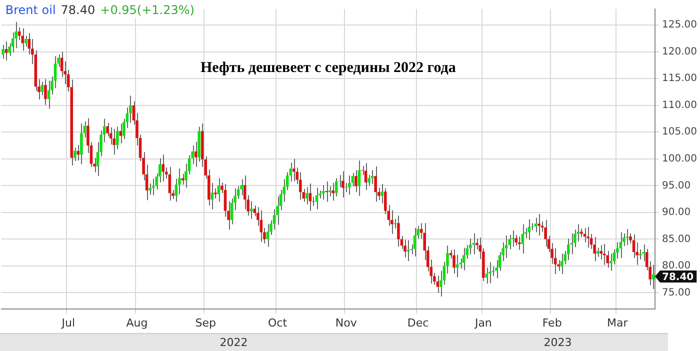 The height and width of the screenshot is (351, 700). I want to click on annotation: Brent oil, so click(30, 10).